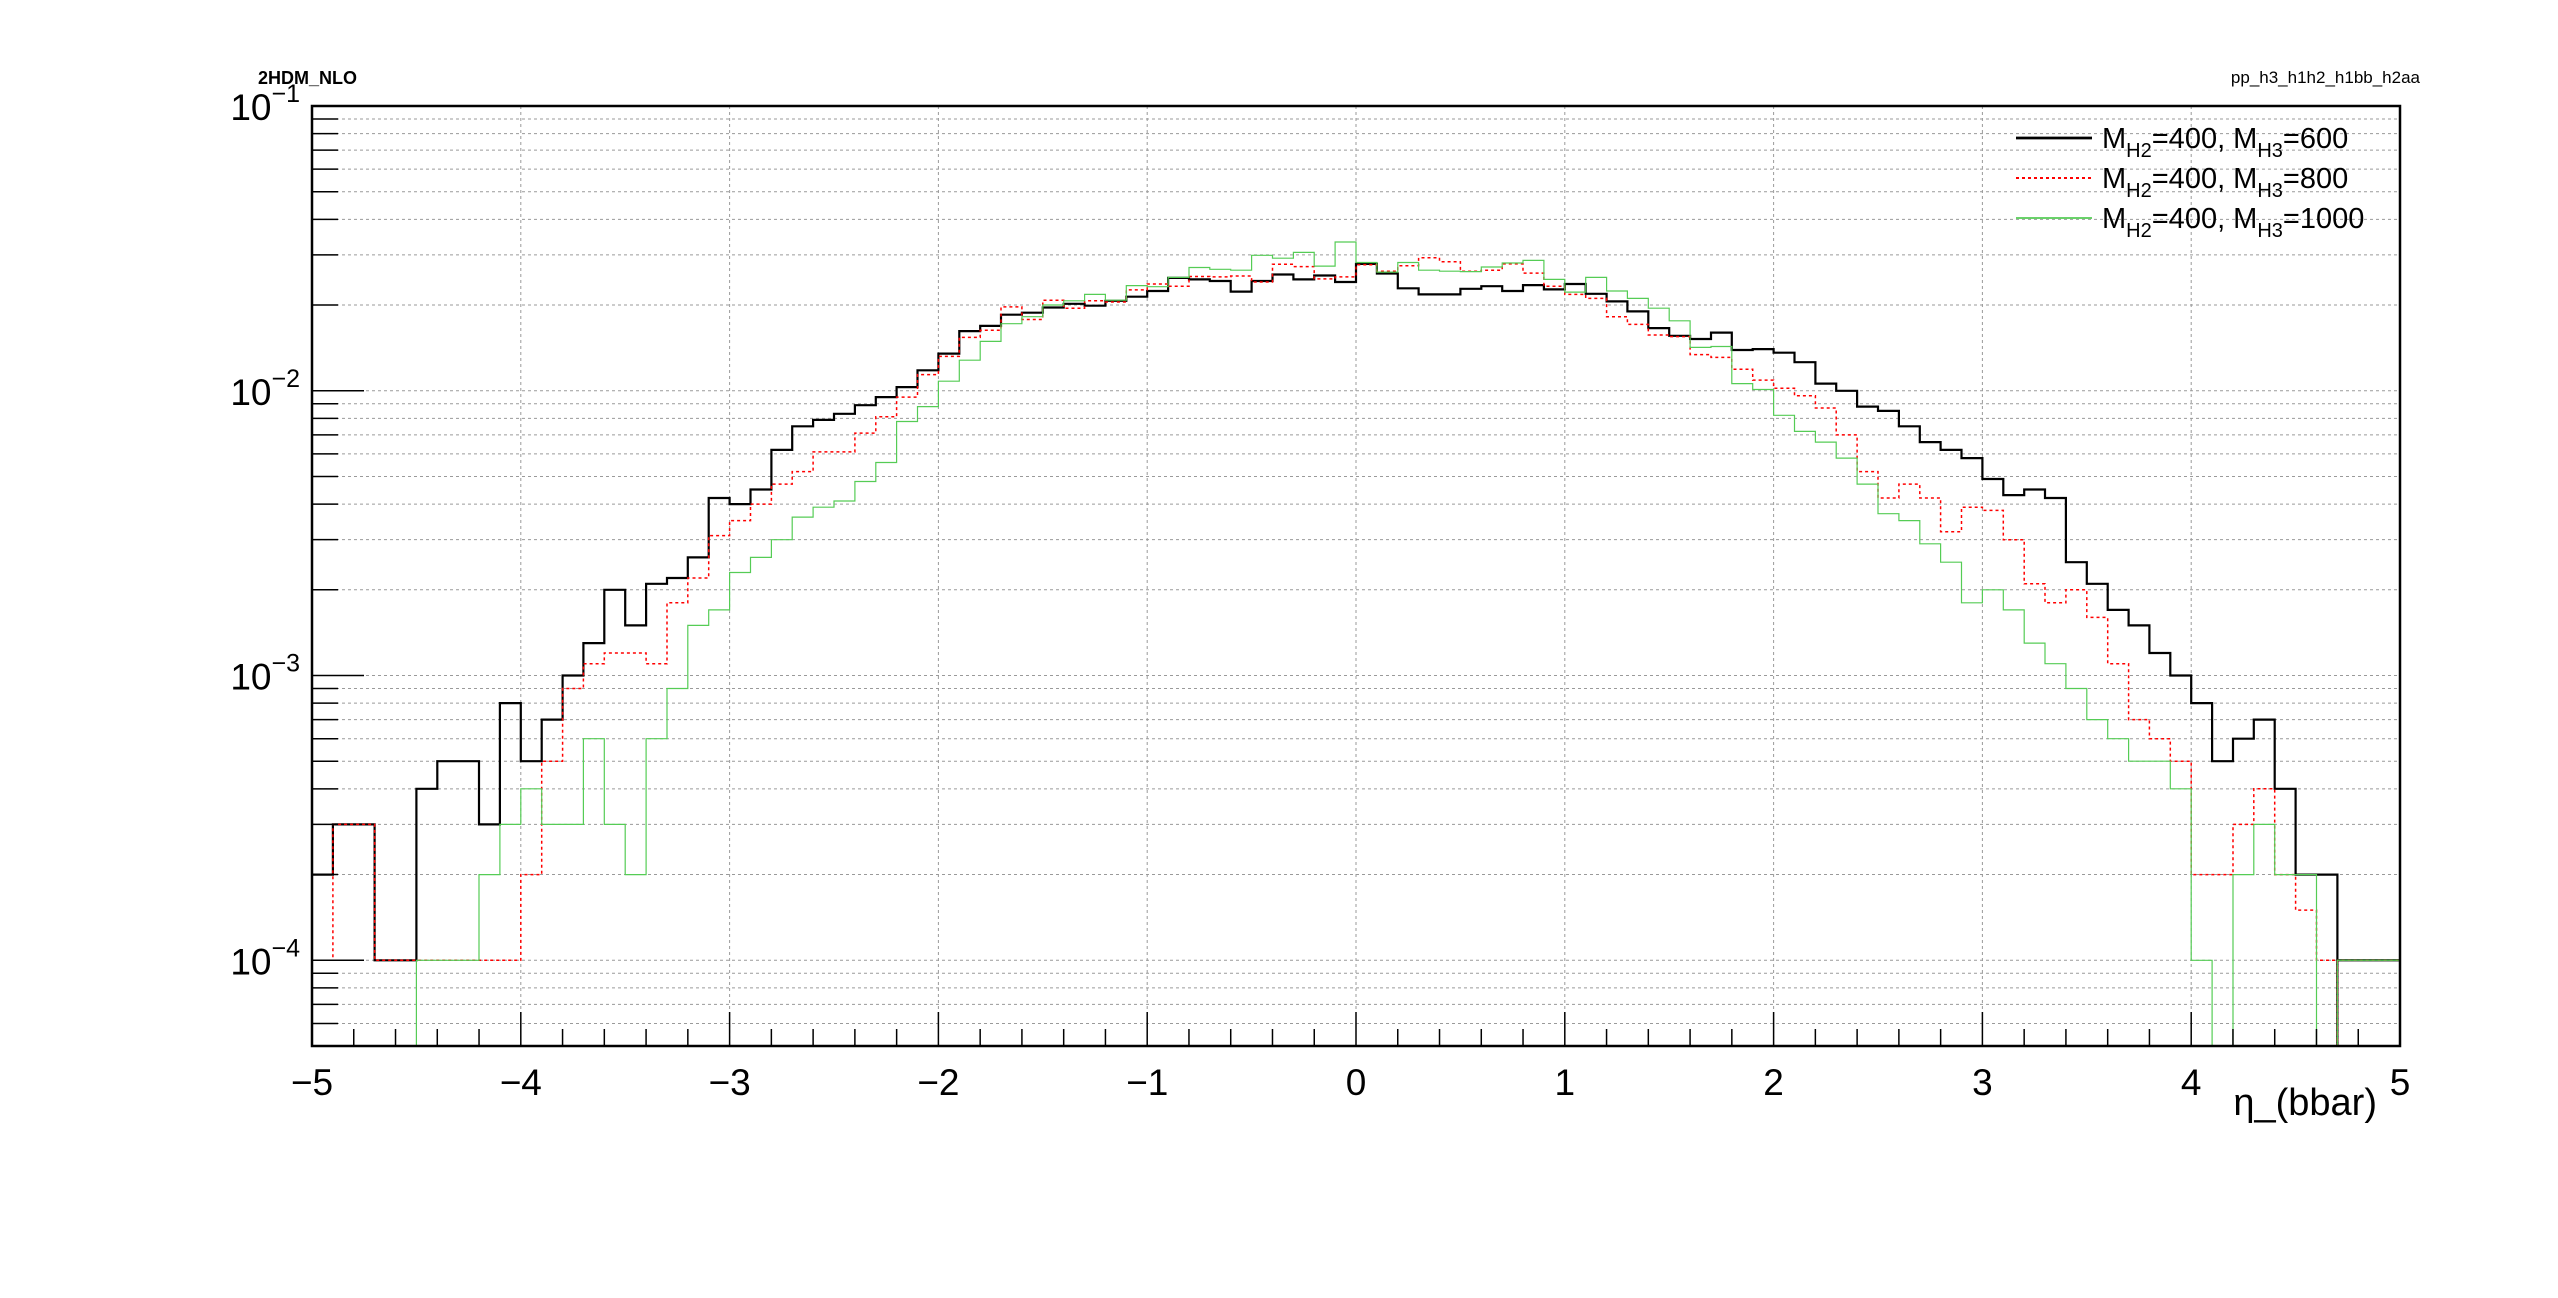  I want to click on y-tick-label: 10⁻⁴, so click(265, 958).